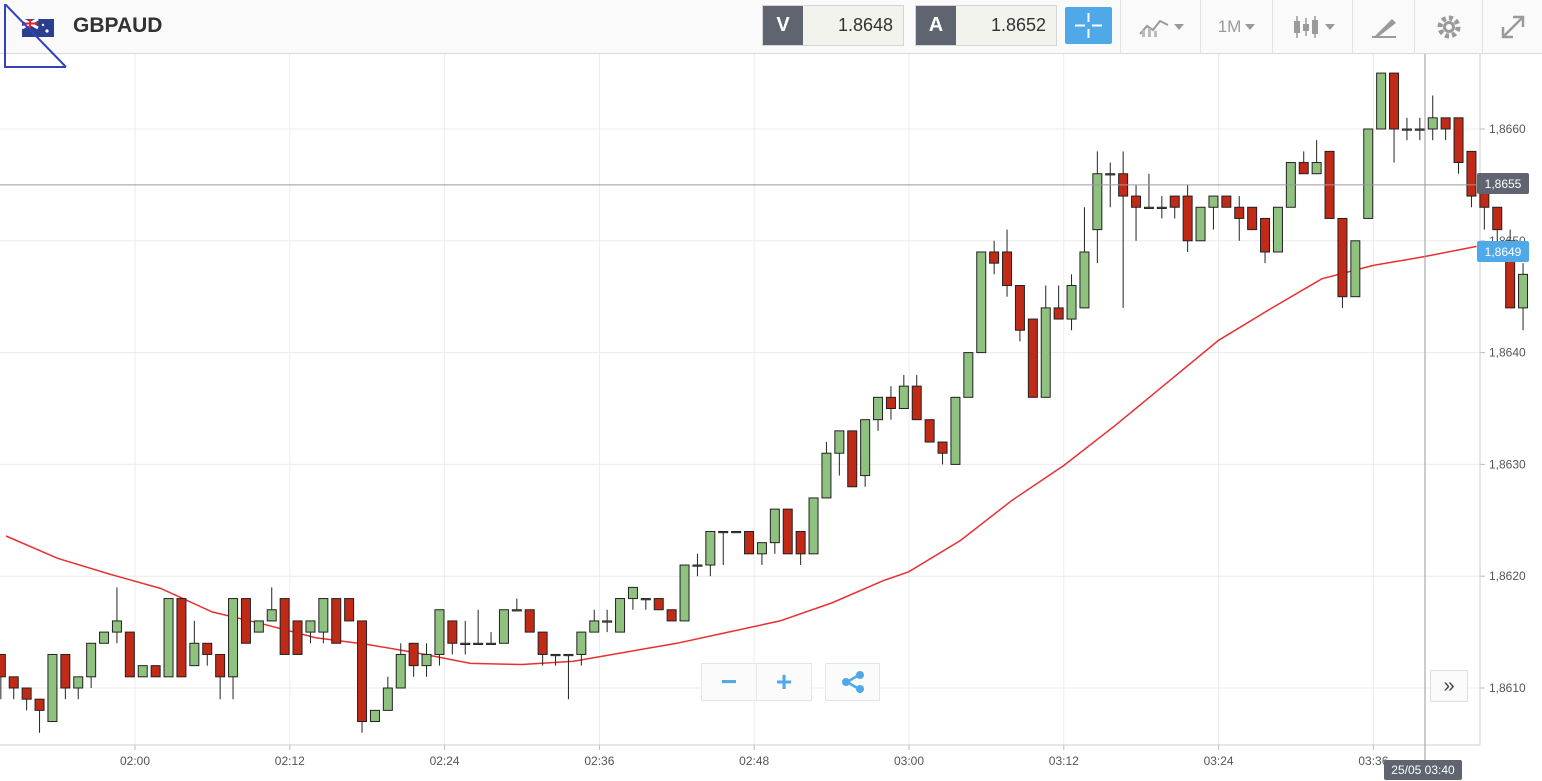 The width and height of the screenshot is (1542, 781). I want to click on zoom-out-button: −, so click(729, 682).